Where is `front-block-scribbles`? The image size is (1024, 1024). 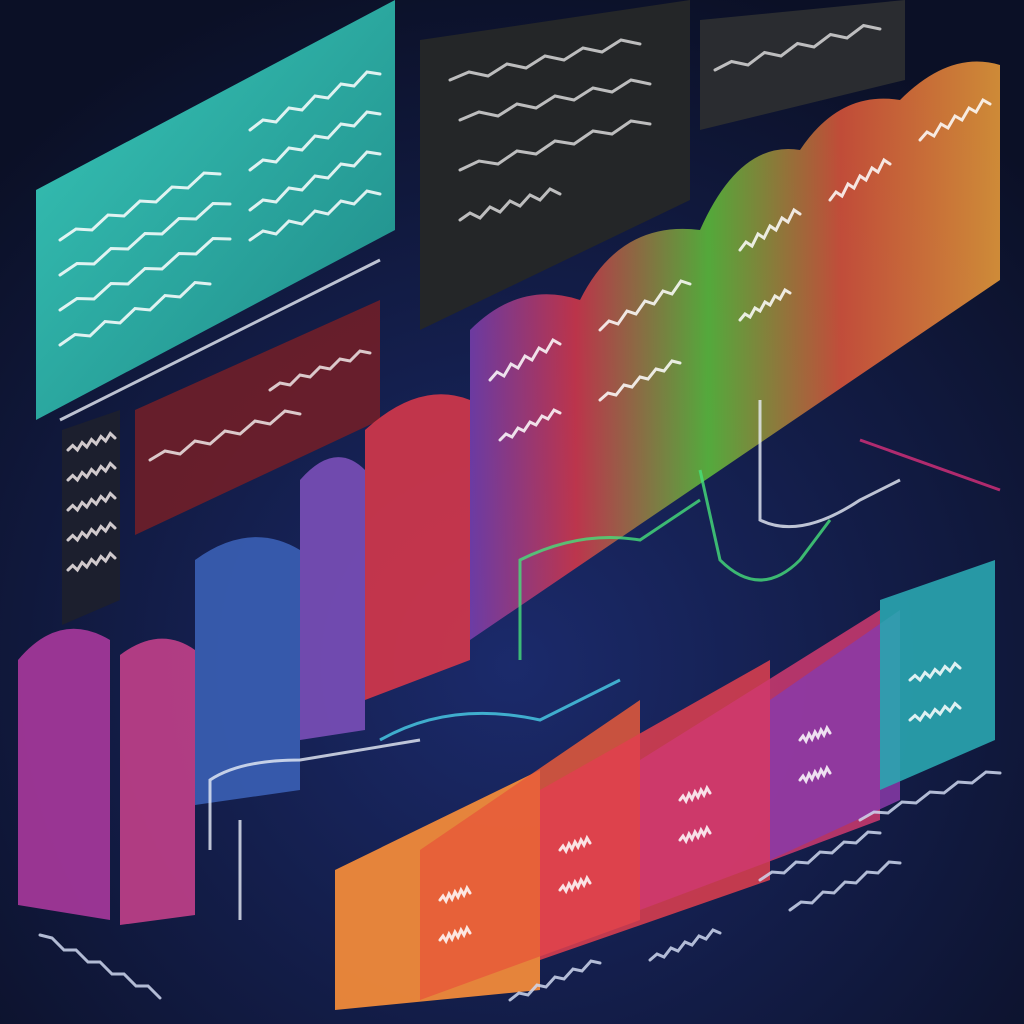 front-block-scribbles is located at coordinates (700, 803).